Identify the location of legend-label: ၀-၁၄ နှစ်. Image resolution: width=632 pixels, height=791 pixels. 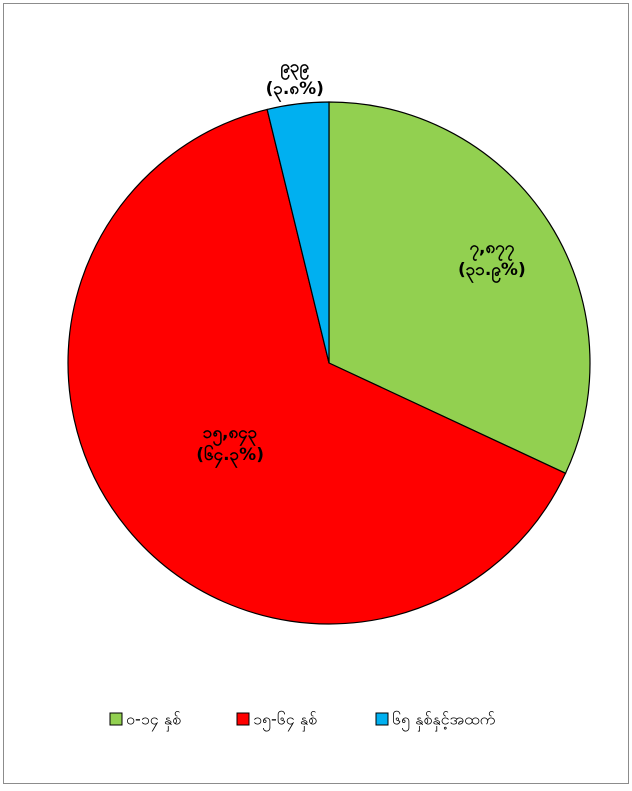
(153, 721).